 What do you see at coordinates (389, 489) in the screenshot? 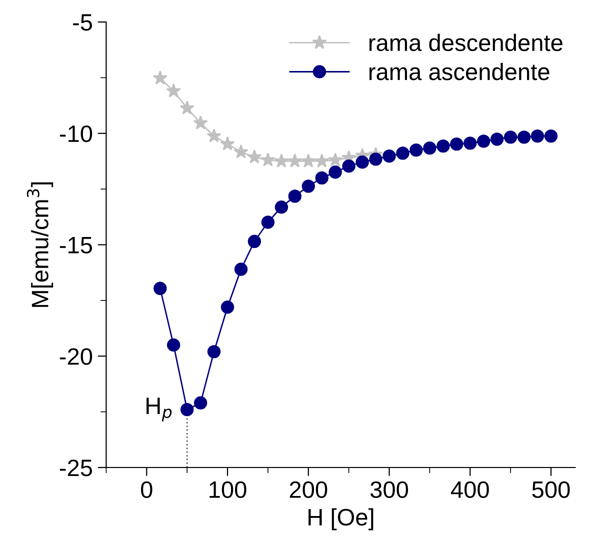
I see `x-tick-label: 300` at bounding box center [389, 489].